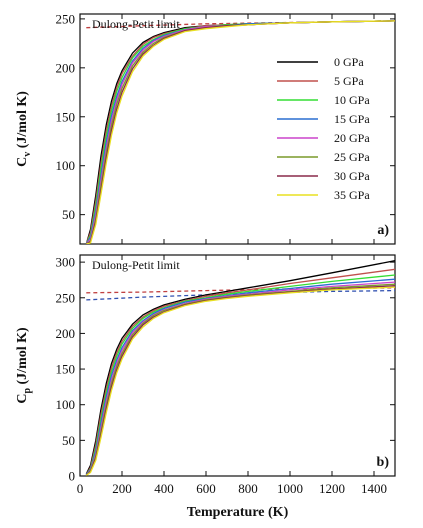 Image resolution: width=423 pixels, height=528 pixels. I want to click on legend-entry: 20 GPa, so click(352, 138).